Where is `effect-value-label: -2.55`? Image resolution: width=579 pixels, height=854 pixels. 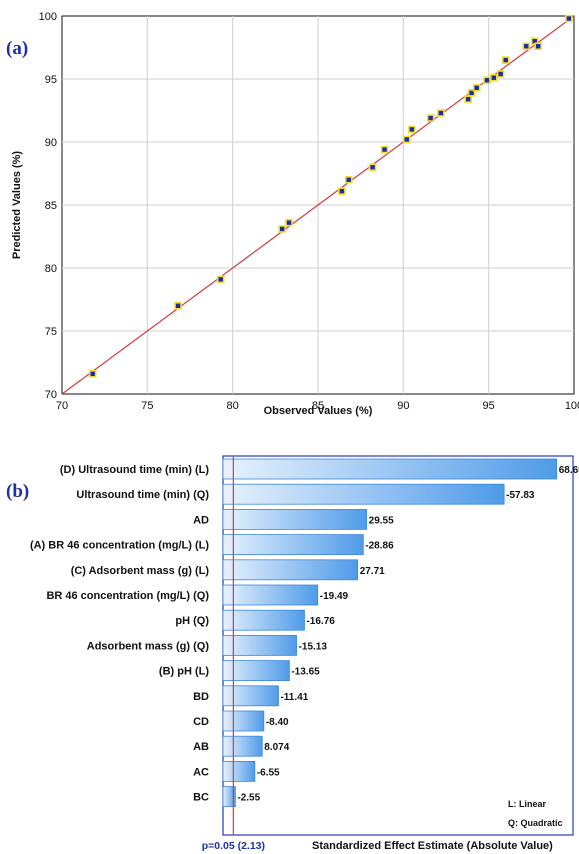 effect-value-label: -2.55 is located at coordinates (248, 798).